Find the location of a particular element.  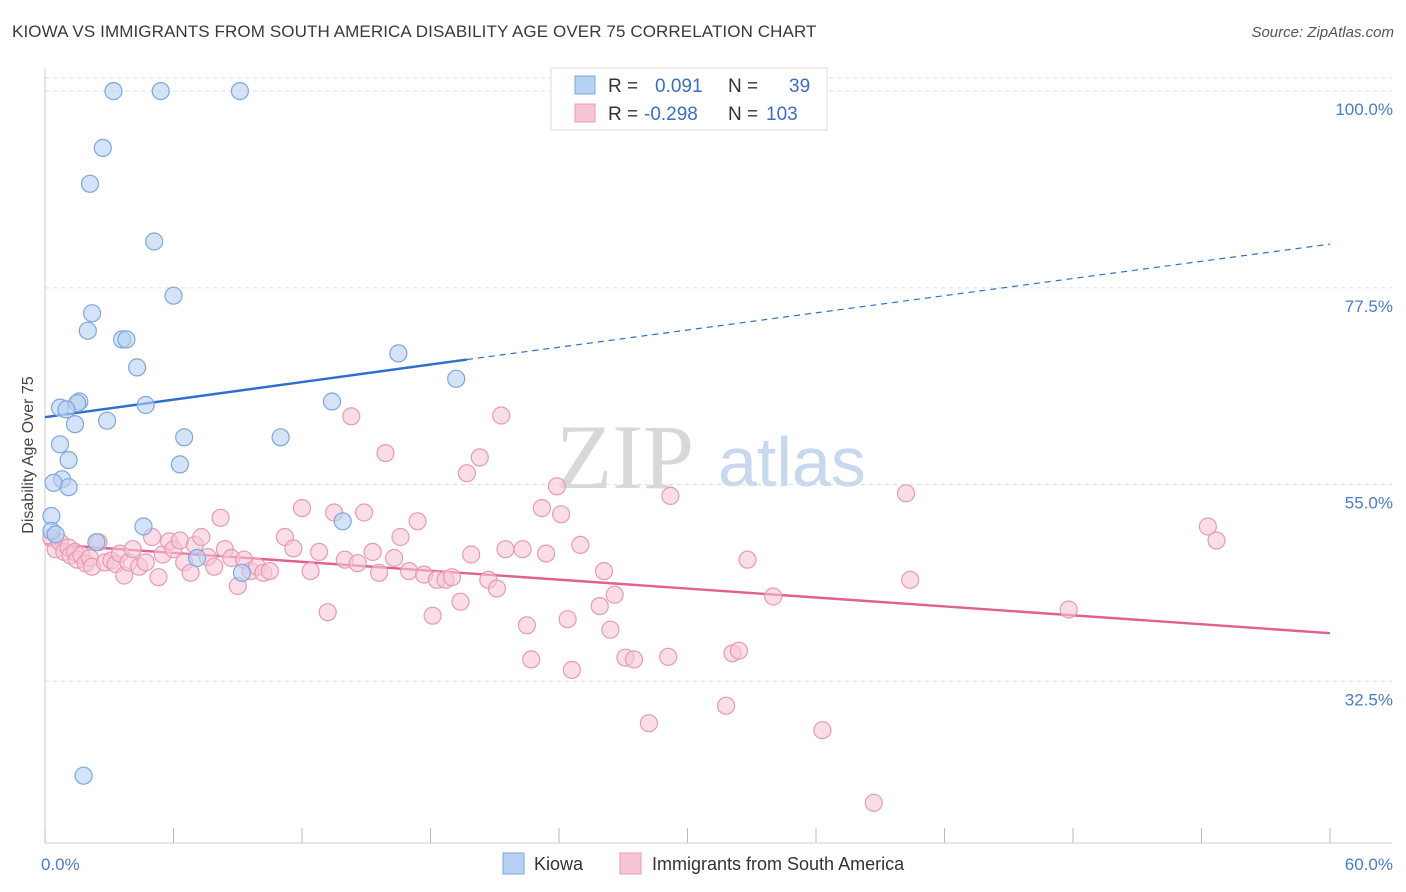

legend-n-value-kiowa: 39 is located at coordinates (799, 86).